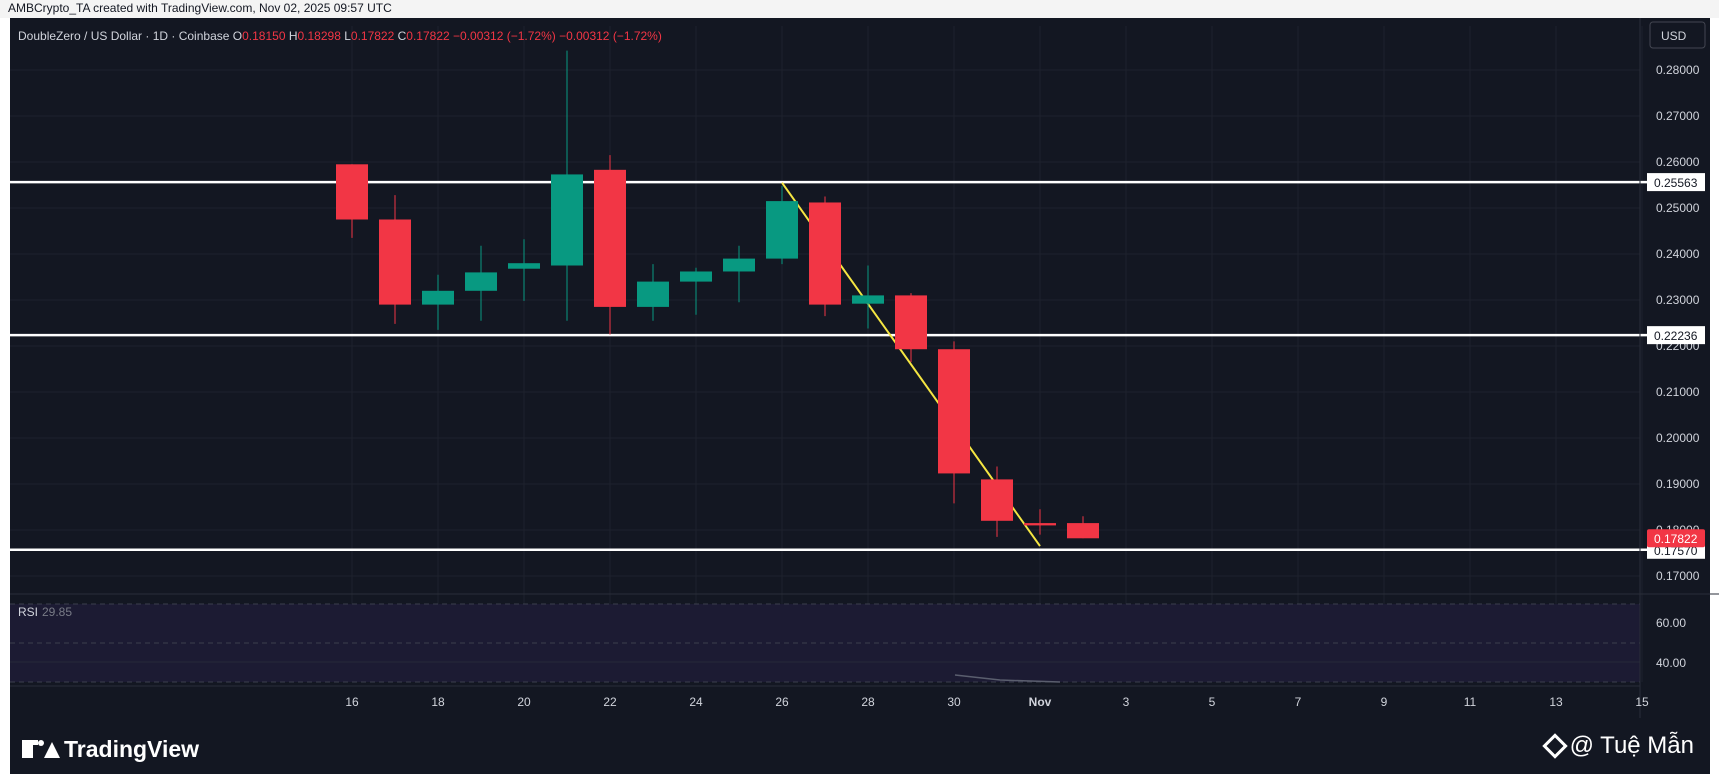 The width and height of the screenshot is (1719, 774). What do you see at coordinates (1007, 678) in the screenshot?
I see `rsi-line` at bounding box center [1007, 678].